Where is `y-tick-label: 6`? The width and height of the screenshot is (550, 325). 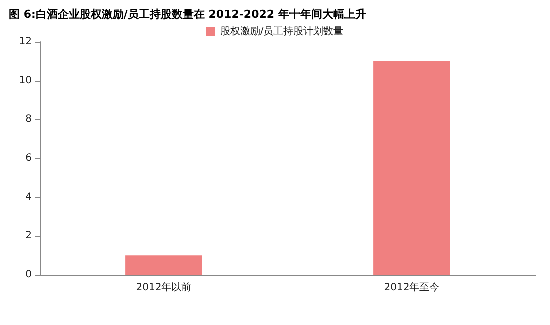 y-tick-label: 6 is located at coordinates (29, 158).